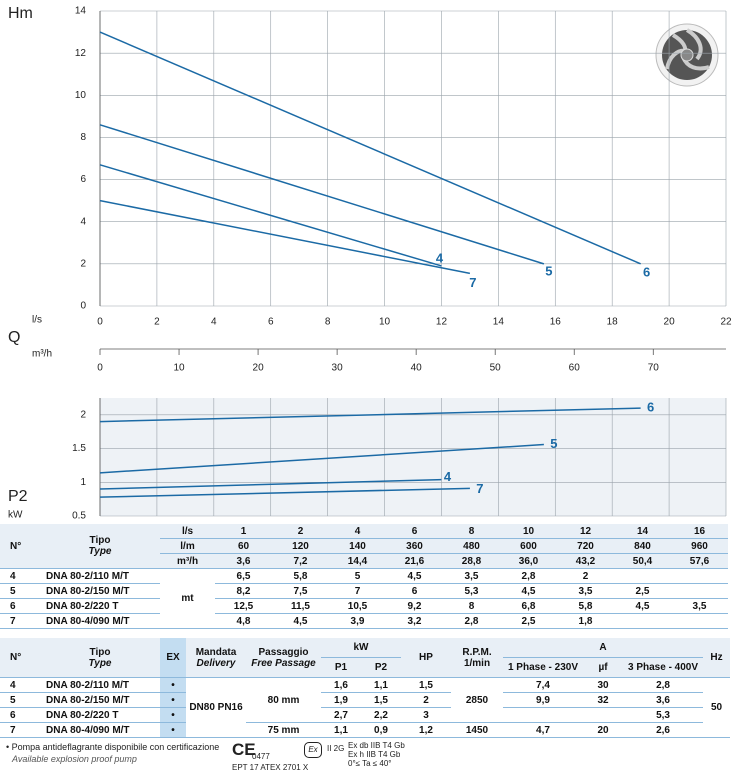 This screenshot has height=776, width=735. I want to click on hp-cell: 1,5, so click(426, 685).